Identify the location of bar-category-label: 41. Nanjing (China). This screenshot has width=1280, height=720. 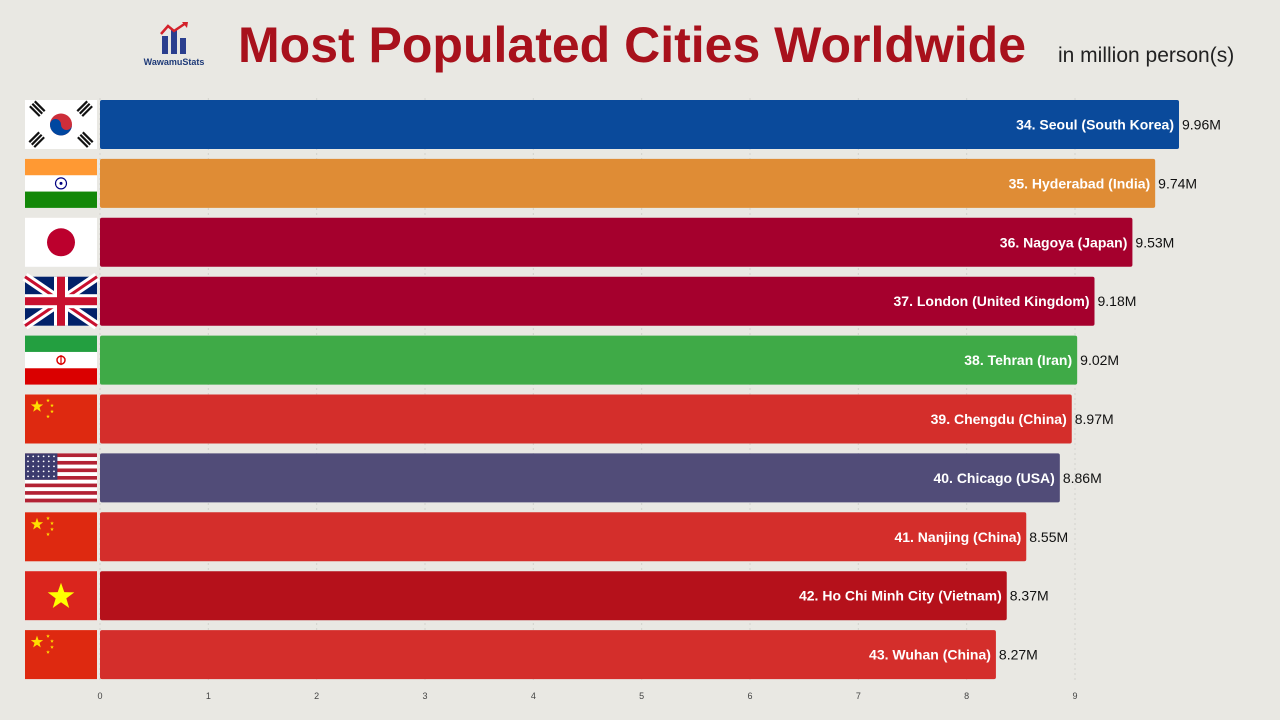
(957, 537).